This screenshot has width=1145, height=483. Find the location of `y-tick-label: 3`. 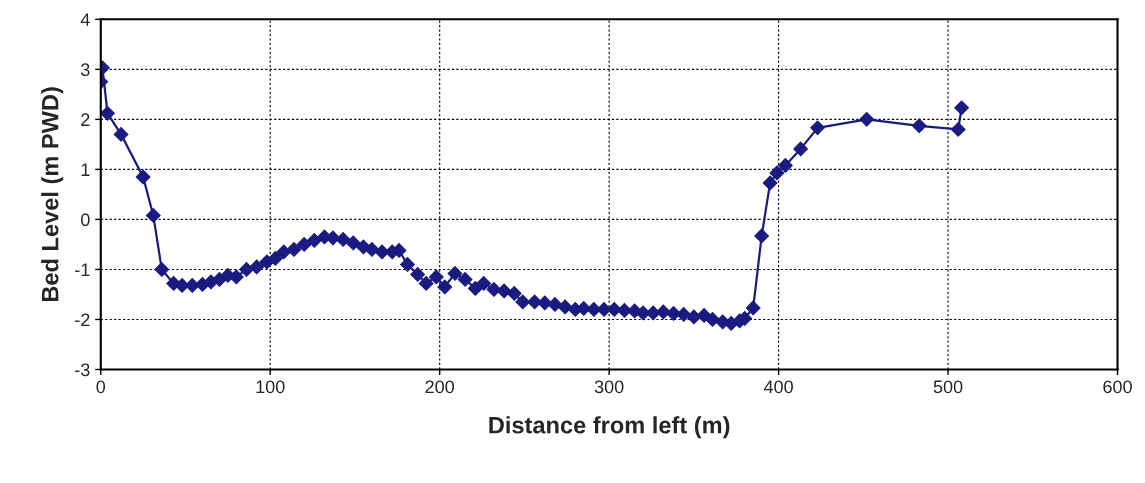

y-tick-label: 3 is located at coordinates (85, 70).